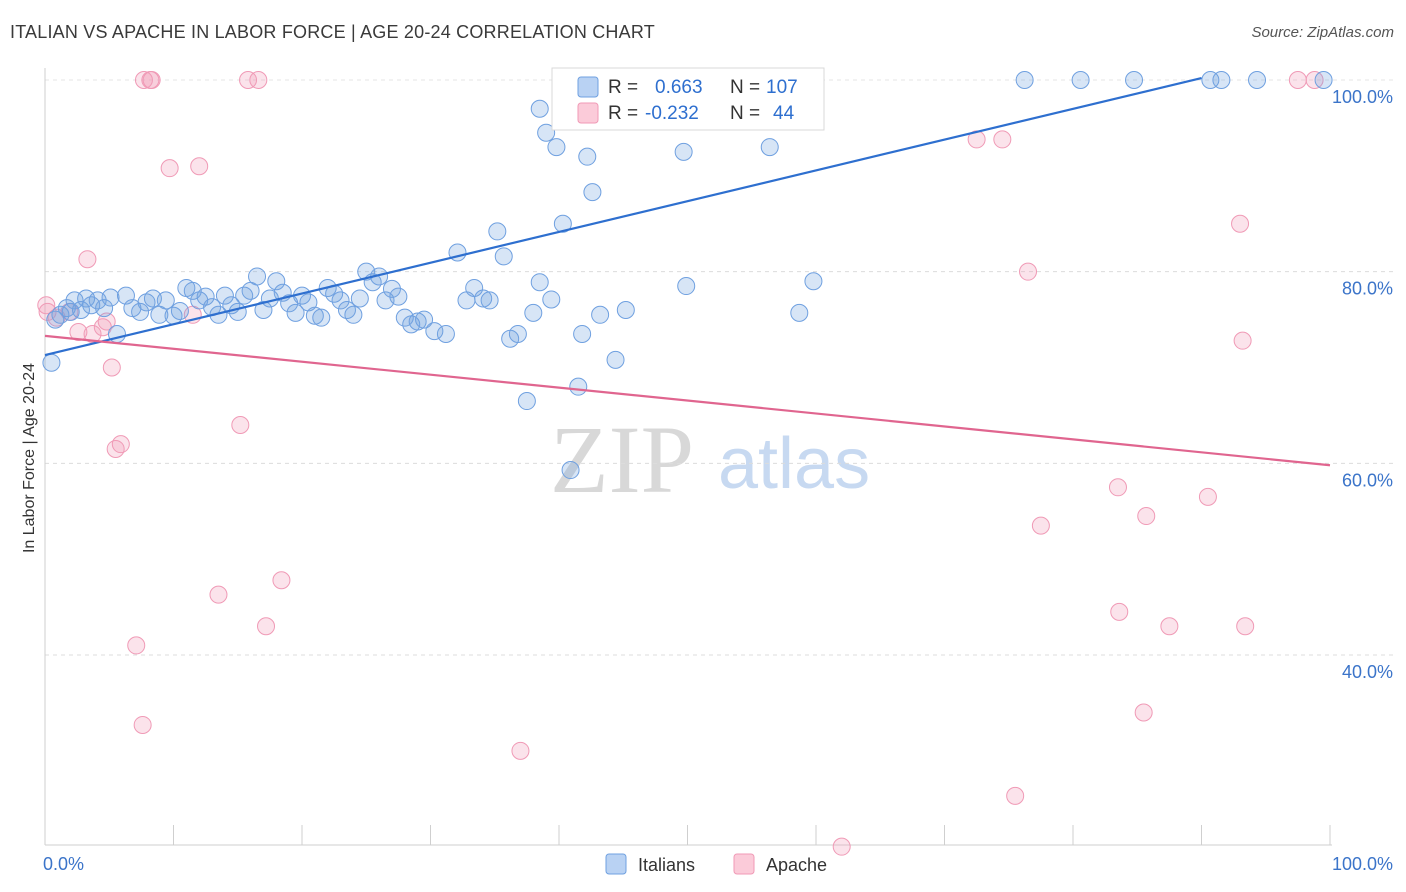 Image resolution: width=1406 pixels, height=892 pixels. Describe the element at coordinates (1362, 864) in the screenshot. I see `x-tick-label-max: 100.0%` at that location.